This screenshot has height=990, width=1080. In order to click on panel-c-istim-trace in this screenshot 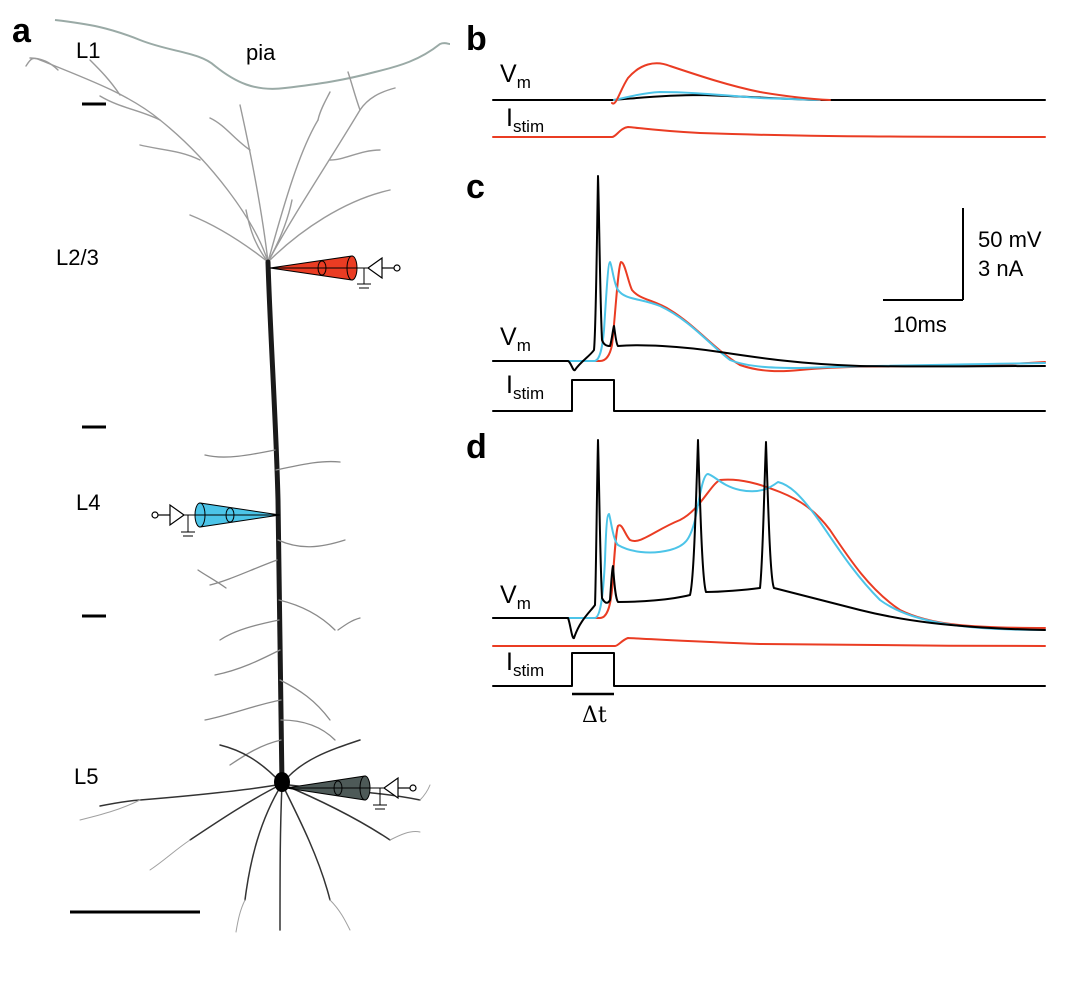, I will do `click(769, 395)`.